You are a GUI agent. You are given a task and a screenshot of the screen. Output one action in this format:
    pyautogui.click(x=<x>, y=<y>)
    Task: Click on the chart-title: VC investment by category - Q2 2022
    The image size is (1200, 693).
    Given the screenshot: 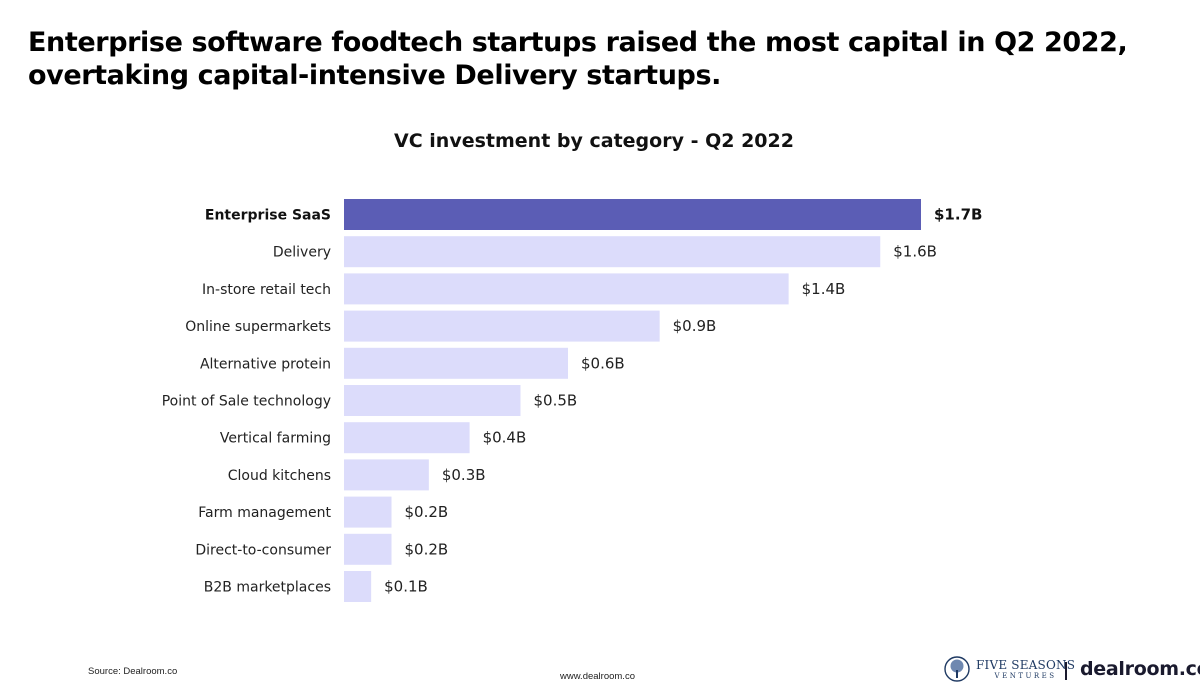 What is the action you would take?
    pyautogui.click(x=594, y=141)
    